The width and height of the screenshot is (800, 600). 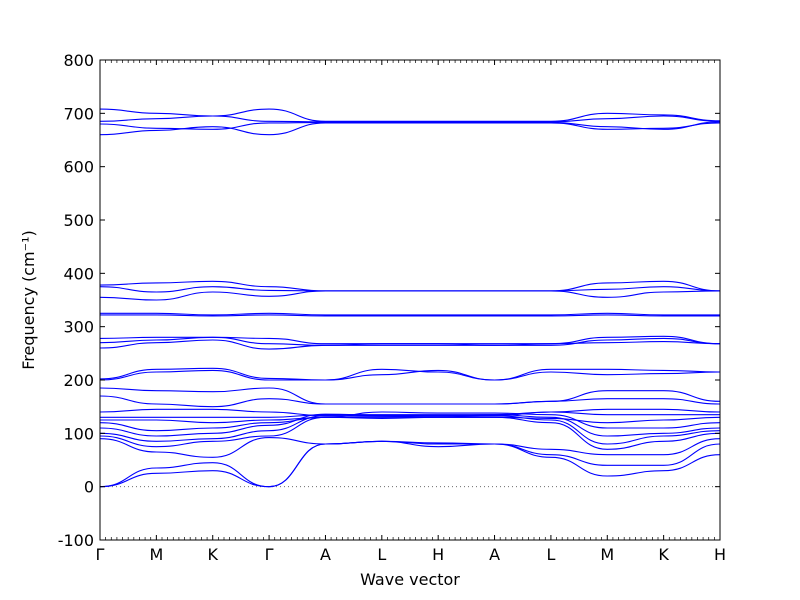 What do you see at coordinates (78, 113) in the screenshot?
I see `y-tick-label: 700` at bounding box center [78, 113].